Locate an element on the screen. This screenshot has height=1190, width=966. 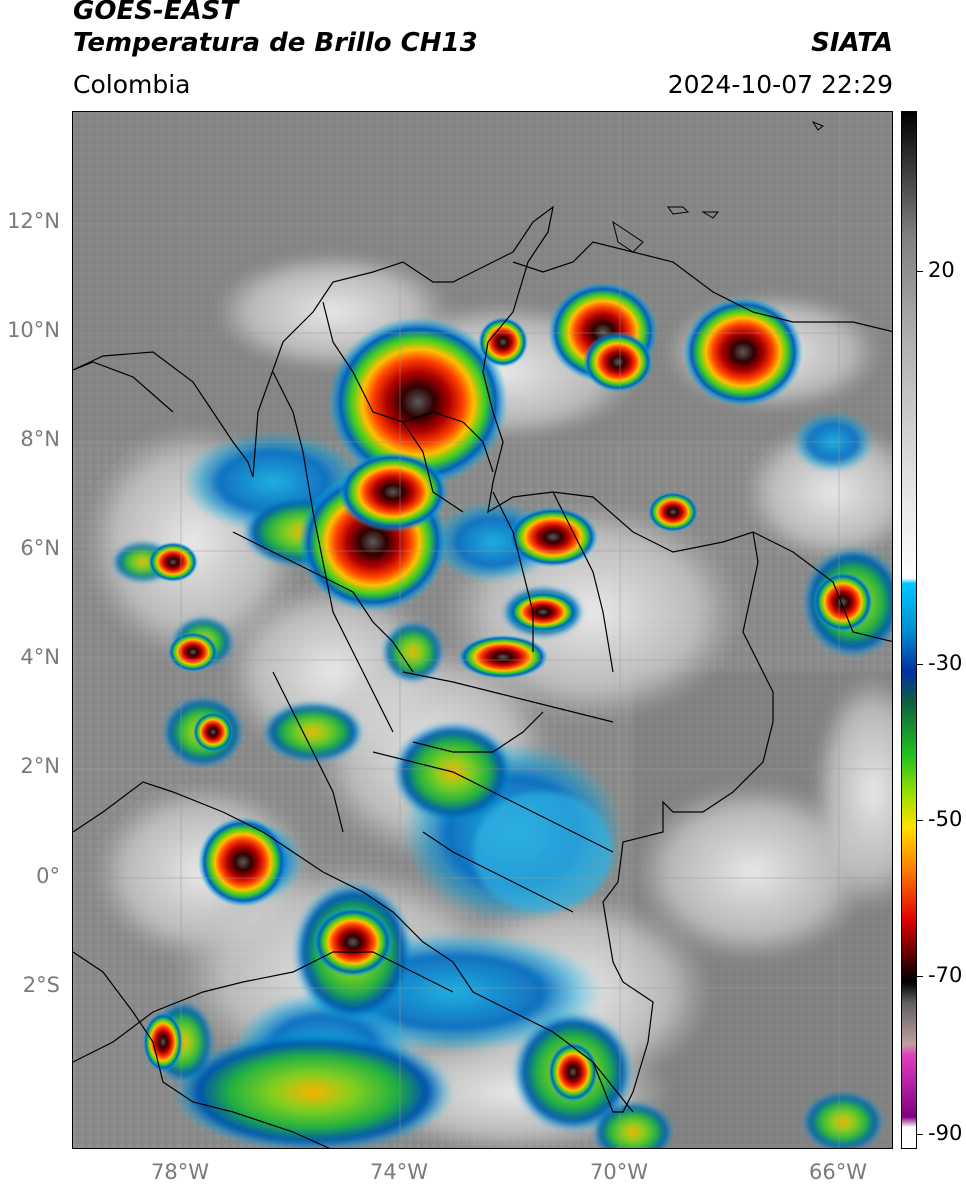
lon-label: 78°W is located at coordinates (180, 1172).